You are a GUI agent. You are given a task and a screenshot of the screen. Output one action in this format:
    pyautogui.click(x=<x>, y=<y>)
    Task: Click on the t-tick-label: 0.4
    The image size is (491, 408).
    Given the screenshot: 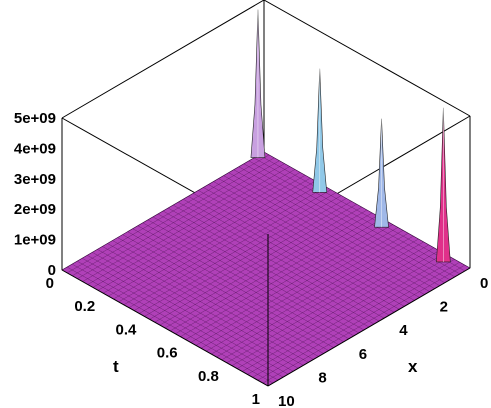 What is the action you would take?
    pyautogui.click(x=127, y=329)
    